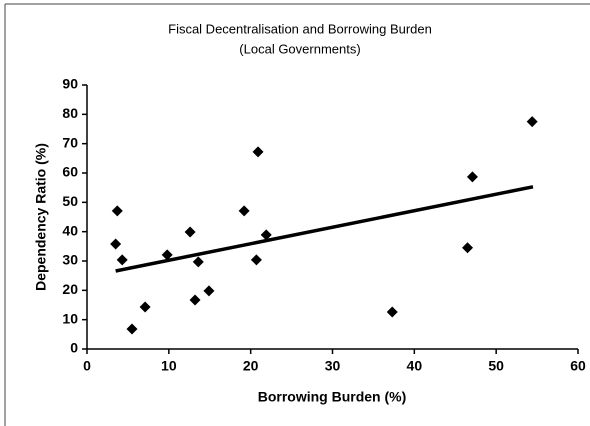  What do you see at coordinates (41, 217) in the screenshot?
I see `y-axis-title: Dependency Ratio (%)` at bounding box center [41, 217].